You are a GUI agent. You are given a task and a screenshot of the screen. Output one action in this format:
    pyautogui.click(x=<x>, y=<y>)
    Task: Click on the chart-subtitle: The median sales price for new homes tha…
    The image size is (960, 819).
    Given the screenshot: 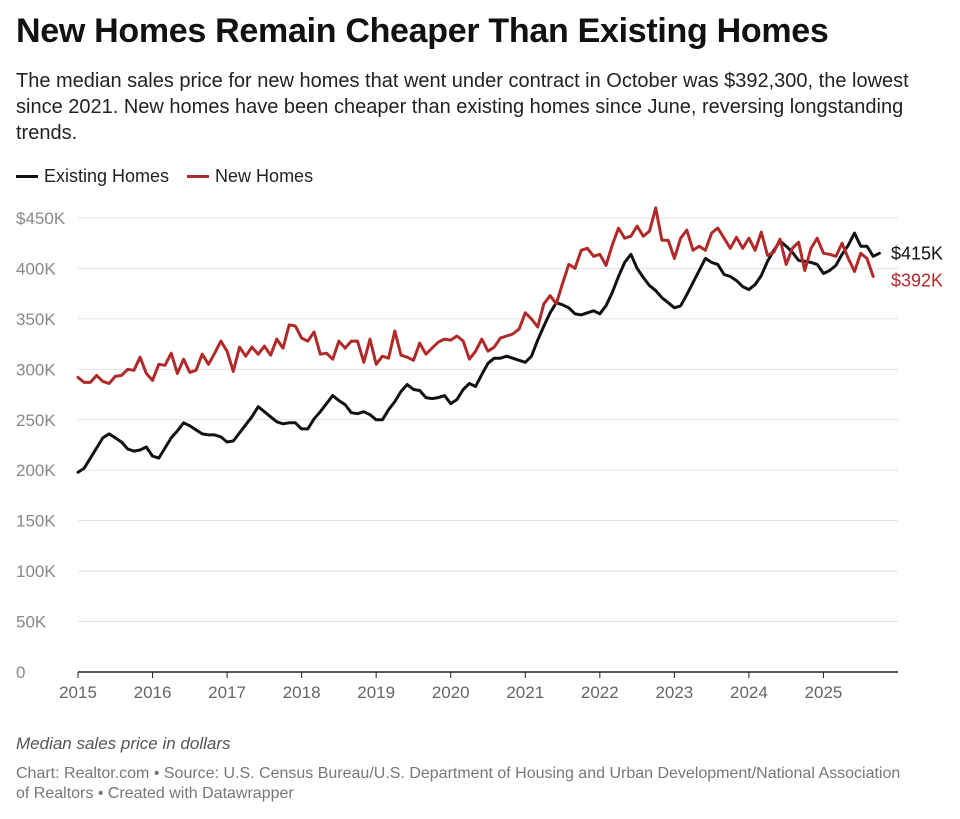 What is the action you would take?
    pyautogui.click(x=462, y=107)
    